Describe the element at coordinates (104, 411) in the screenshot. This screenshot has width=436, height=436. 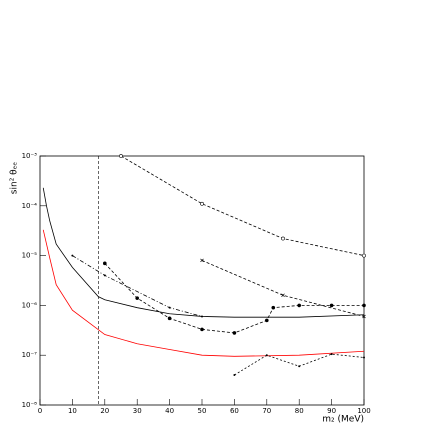
I see `x-tick-label: 20` at that location.